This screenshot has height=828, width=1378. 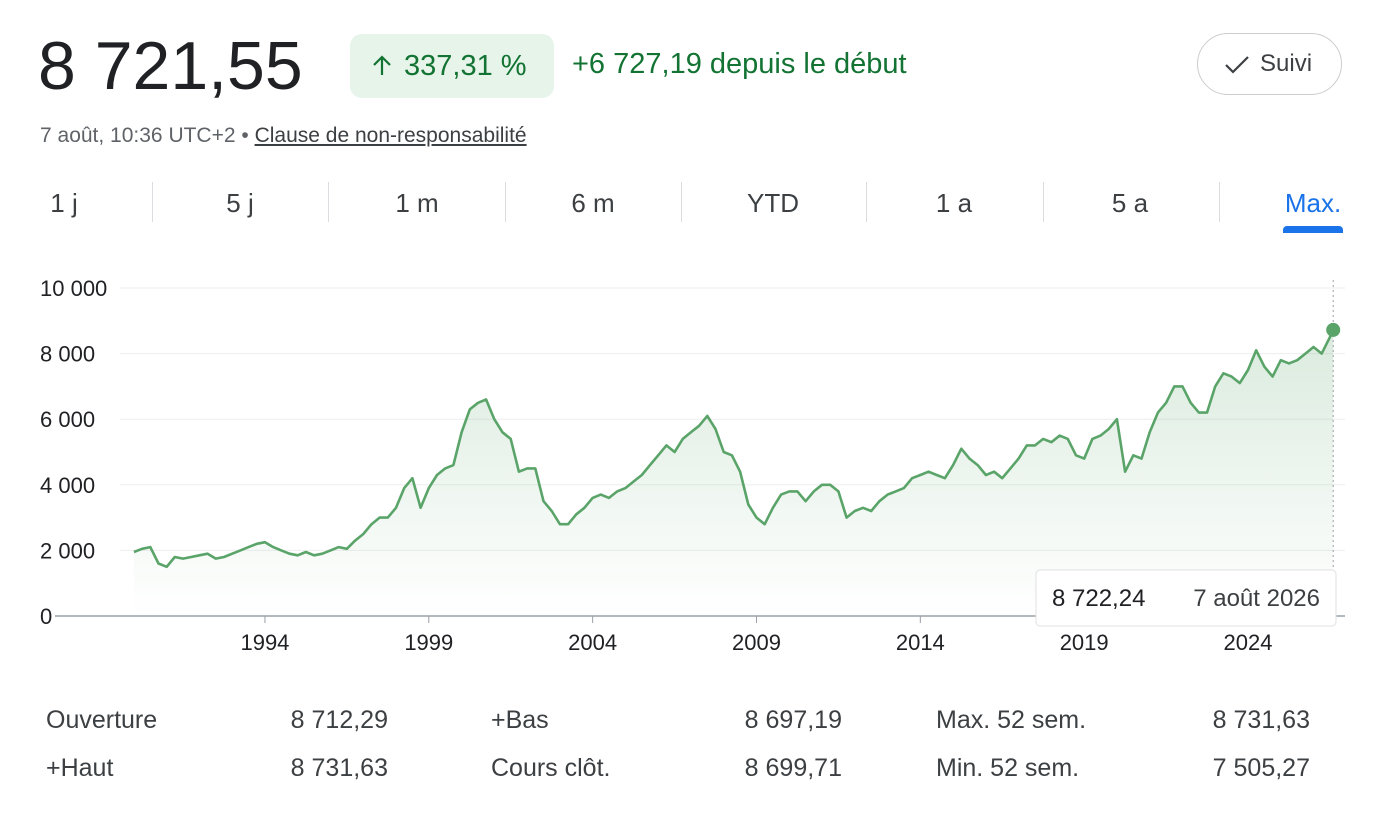 I want to click on change-absolute: +6 727,19 depuis le début, so click(x=739, y=64).